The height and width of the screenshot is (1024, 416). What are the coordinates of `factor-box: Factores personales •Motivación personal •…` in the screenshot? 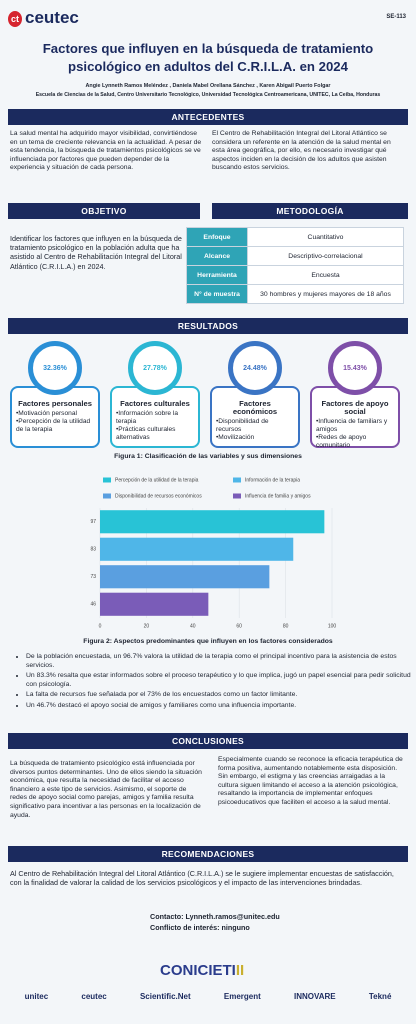 It's located at (55, 417).